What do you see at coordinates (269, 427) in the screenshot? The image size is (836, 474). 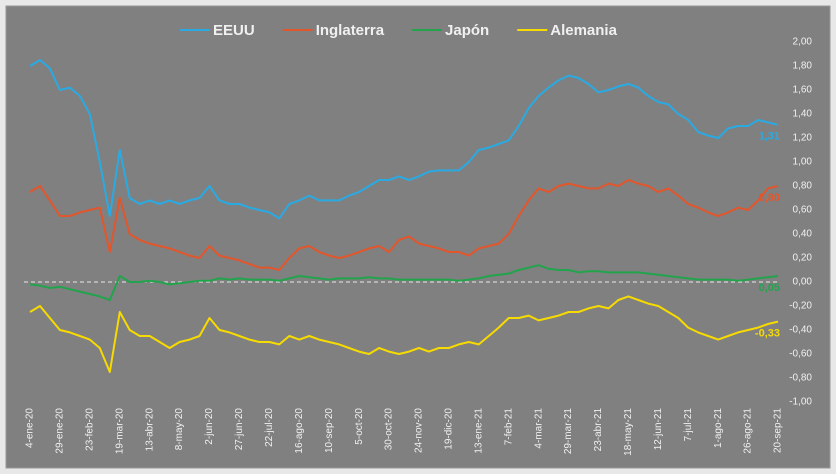 I see `x-tick-label: 22-jul-20` at bounding box center [269, 427].